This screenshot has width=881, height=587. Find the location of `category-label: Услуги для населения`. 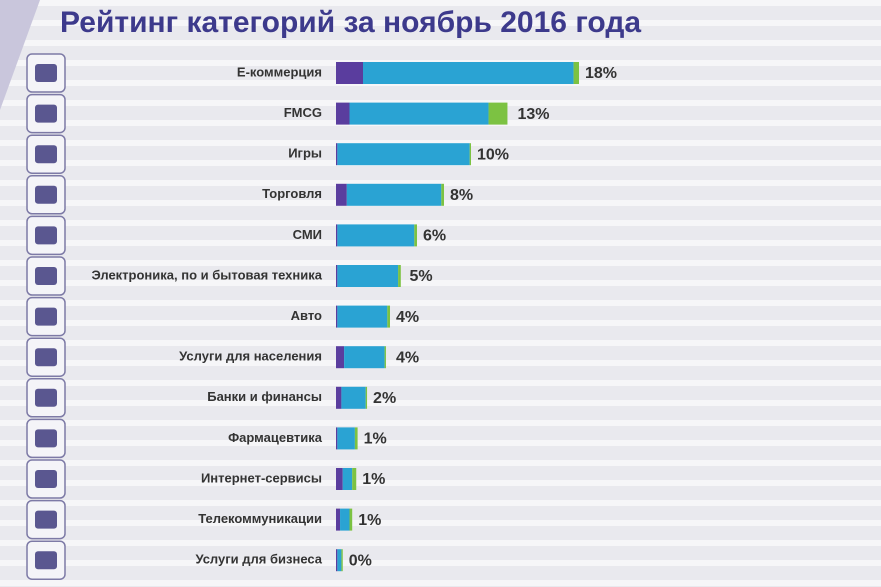

category-label: Услуги для населения is located at coordinates (250, 356).